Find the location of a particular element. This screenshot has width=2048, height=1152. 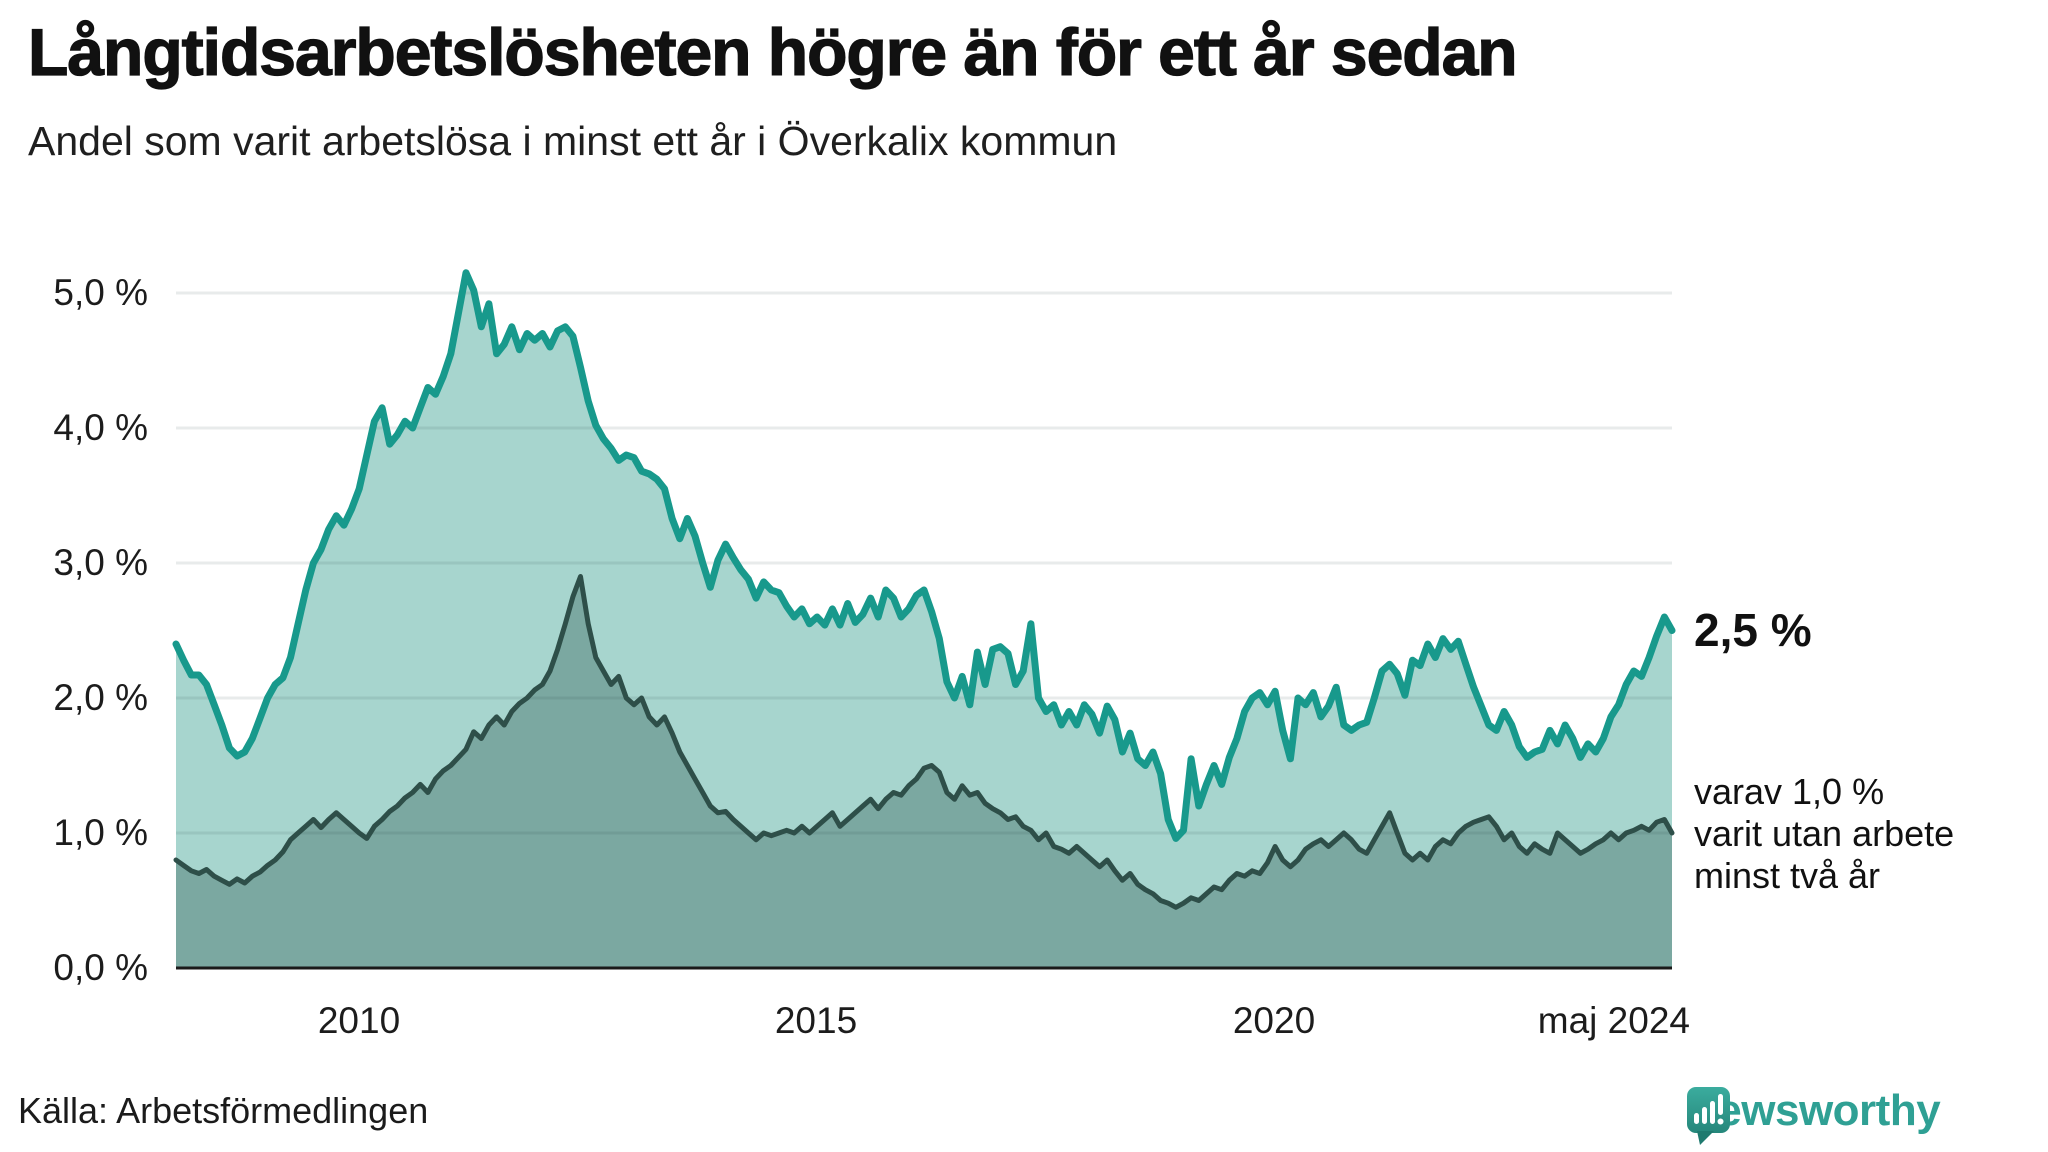

y-tick-label: 1,0 % is located at coordinates (100, 832).